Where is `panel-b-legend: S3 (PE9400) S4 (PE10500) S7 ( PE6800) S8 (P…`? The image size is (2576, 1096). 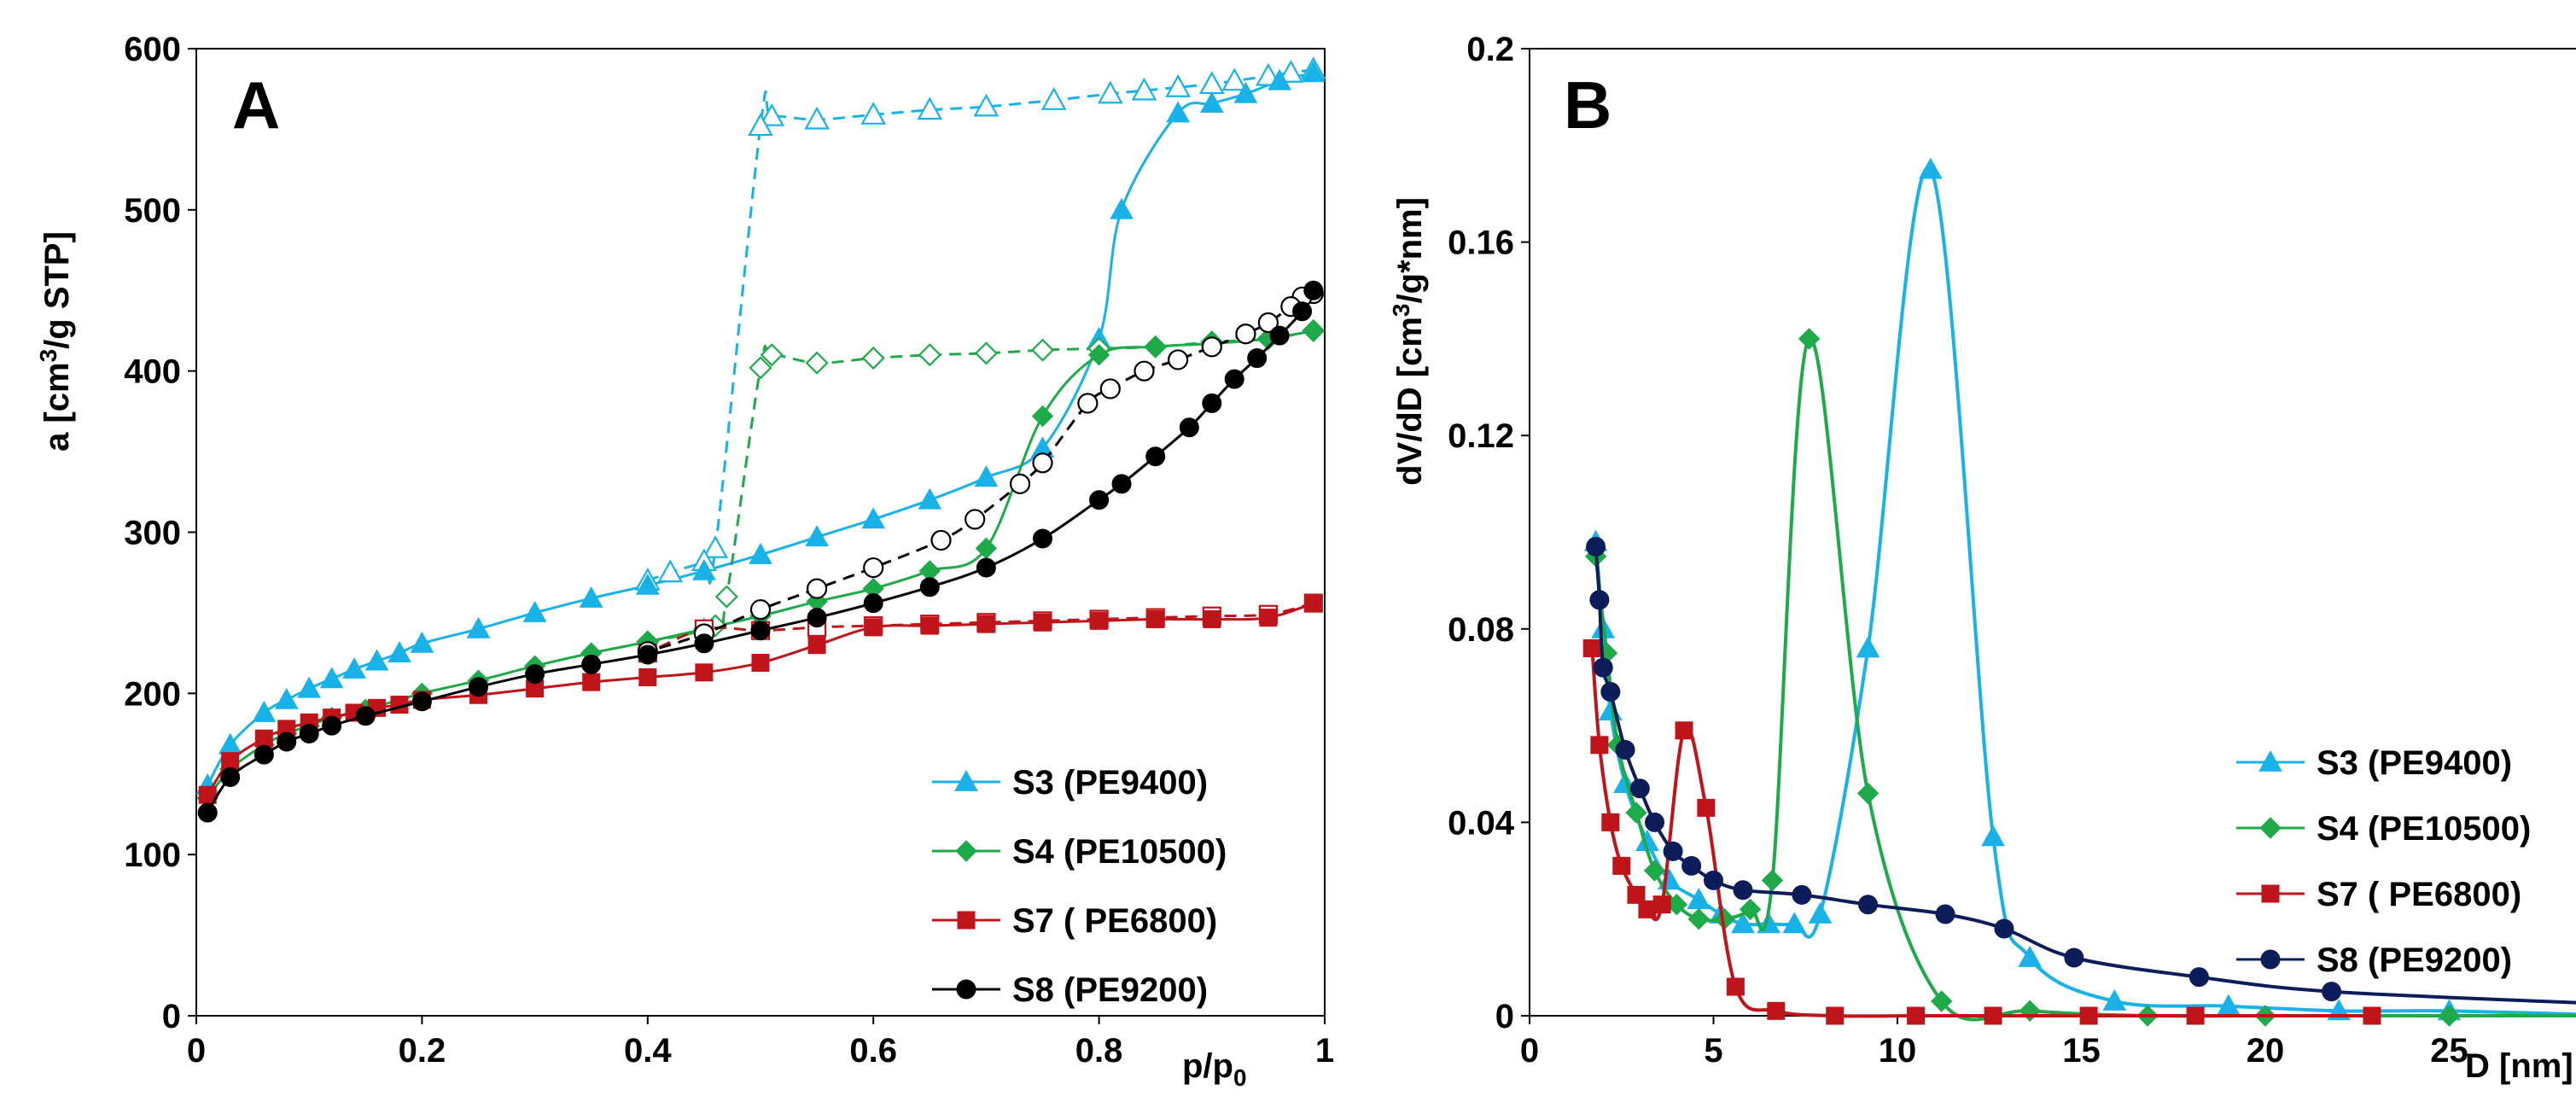 panel-b-legend: S3 (PE9400) S4 (PE10500) S7 ( PE6800) S8 (P… is located at coordinates (2383, 861).